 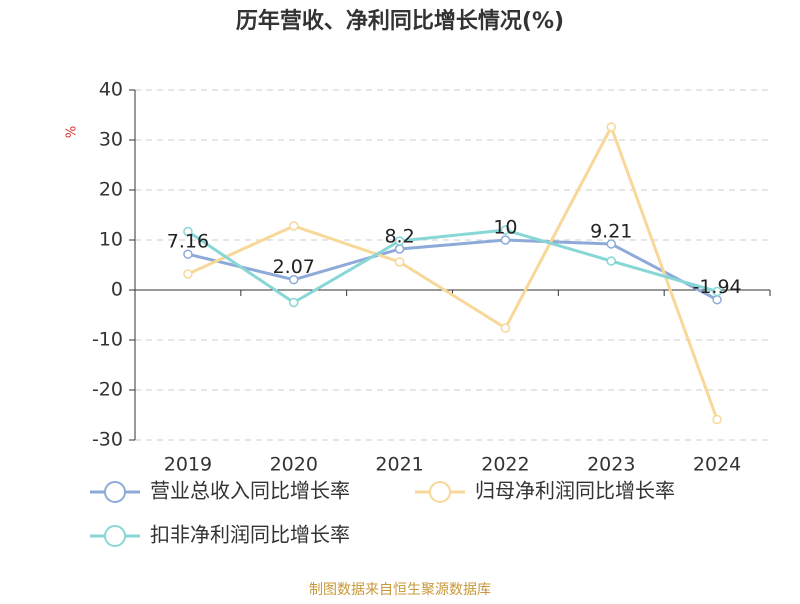 What do you see at coordinates (717, 465) in the screenshot?
I see `x-tick-label: 2024` at bounding box center [717, 465].